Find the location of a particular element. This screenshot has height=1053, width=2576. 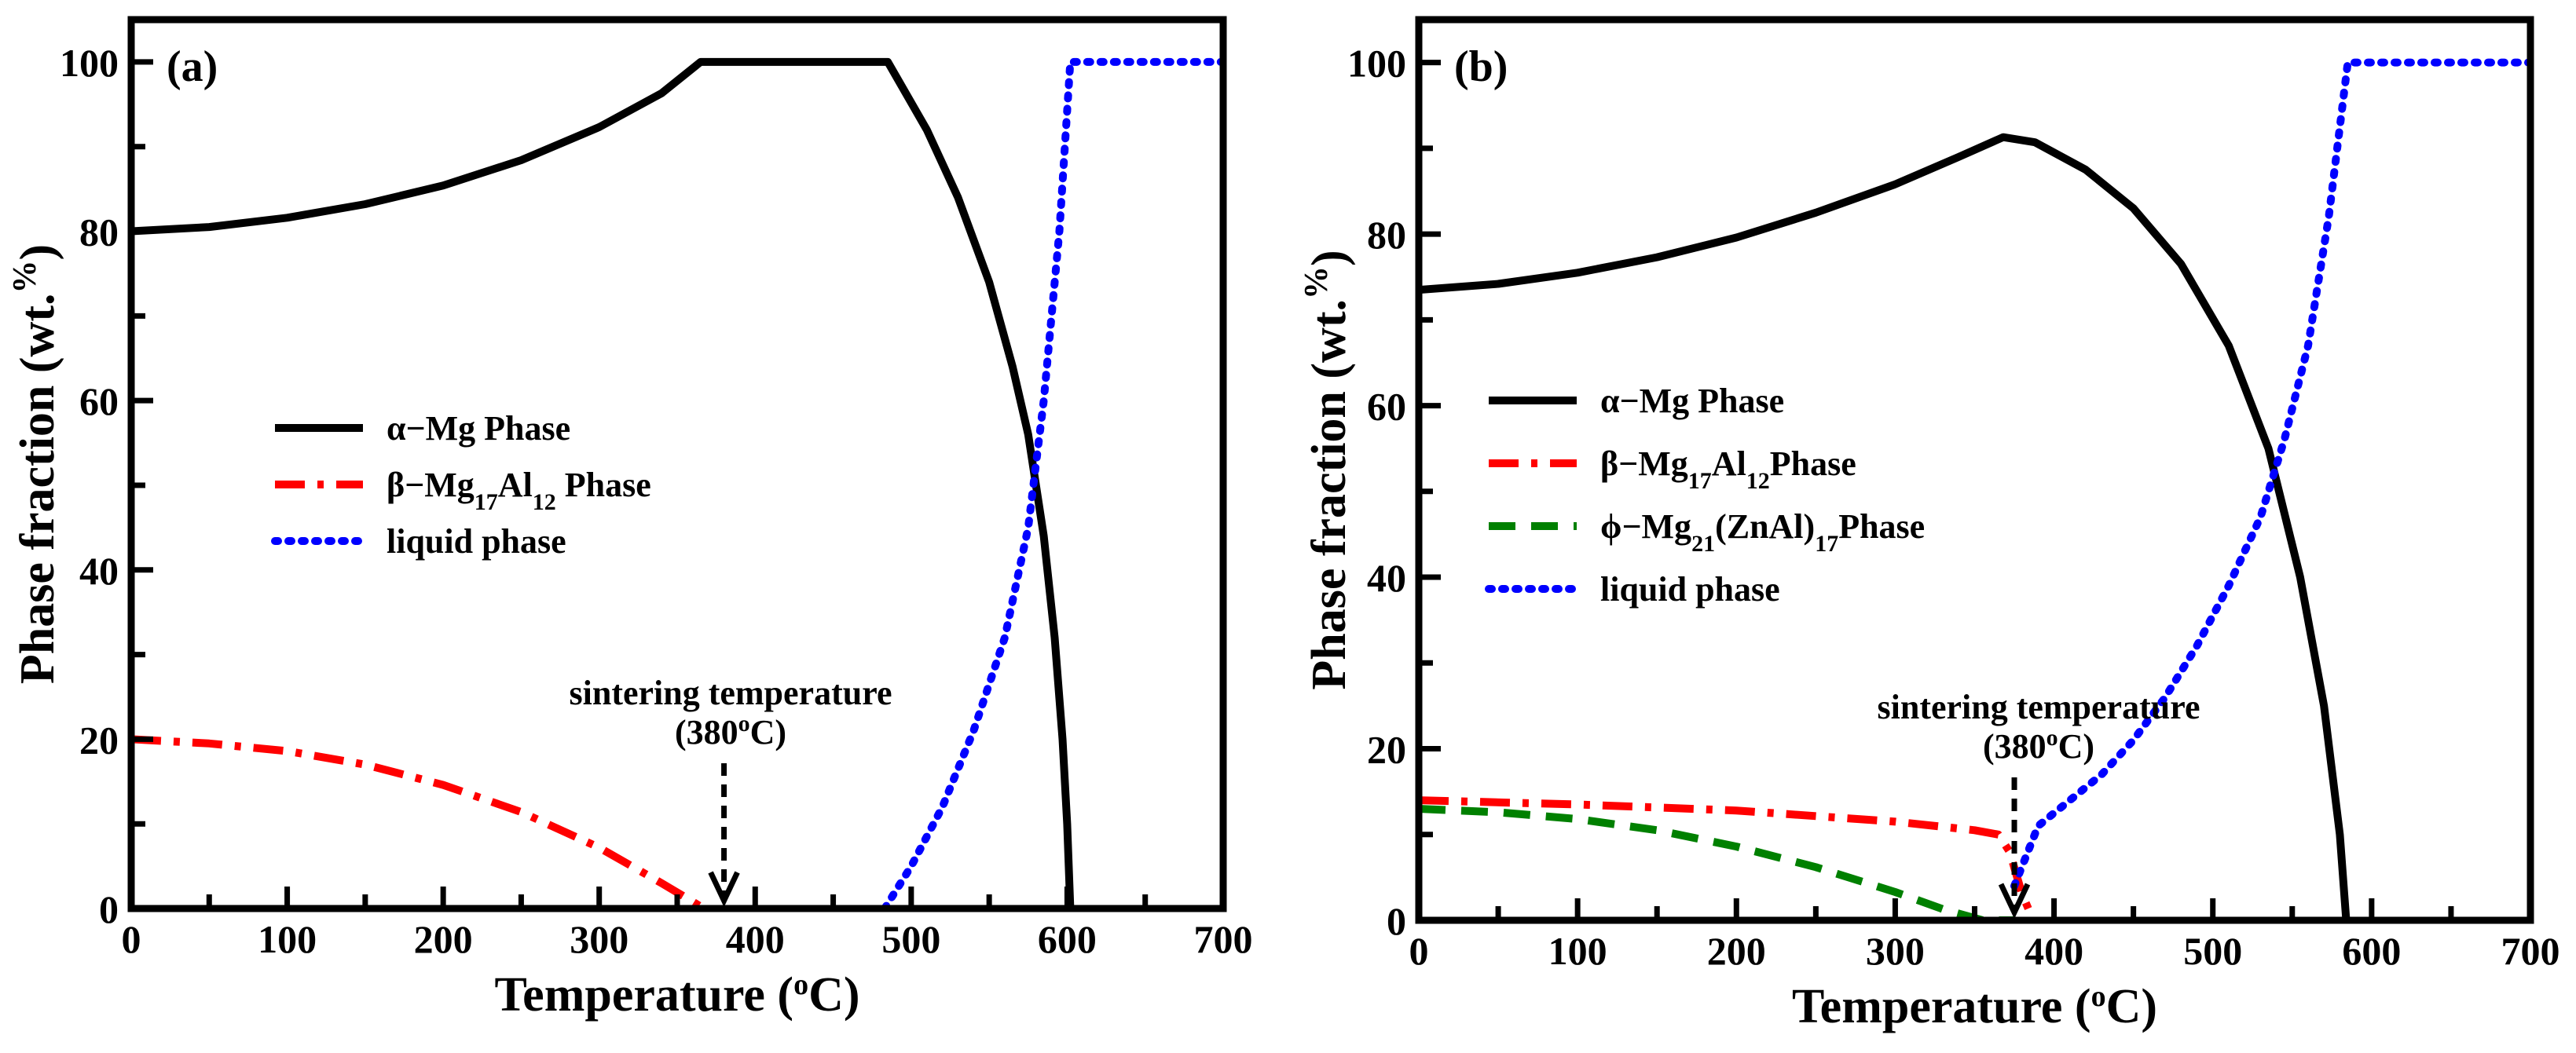

panel-1-y-axis-title: Phase fraction (wt.%) is located at coordinates (35, 464).